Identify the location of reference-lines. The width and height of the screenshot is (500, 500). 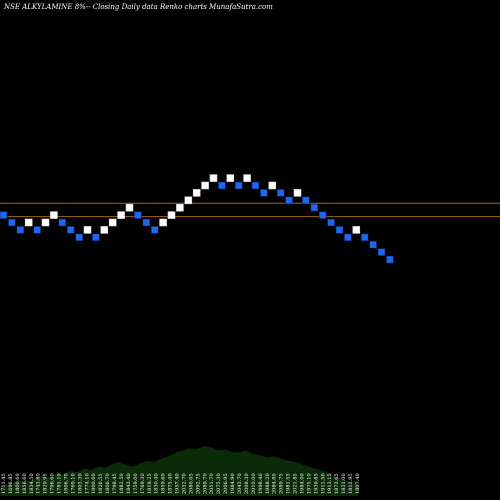
(250, 210).